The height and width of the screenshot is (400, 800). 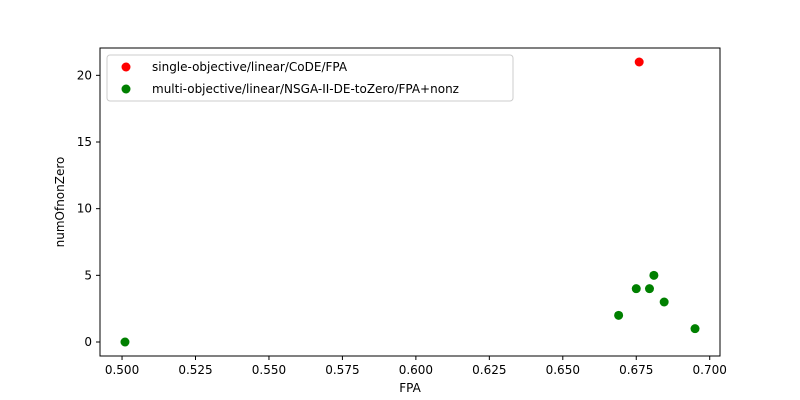 I want to click on y-tick-label-1: 5, so click(x=88, y=275).